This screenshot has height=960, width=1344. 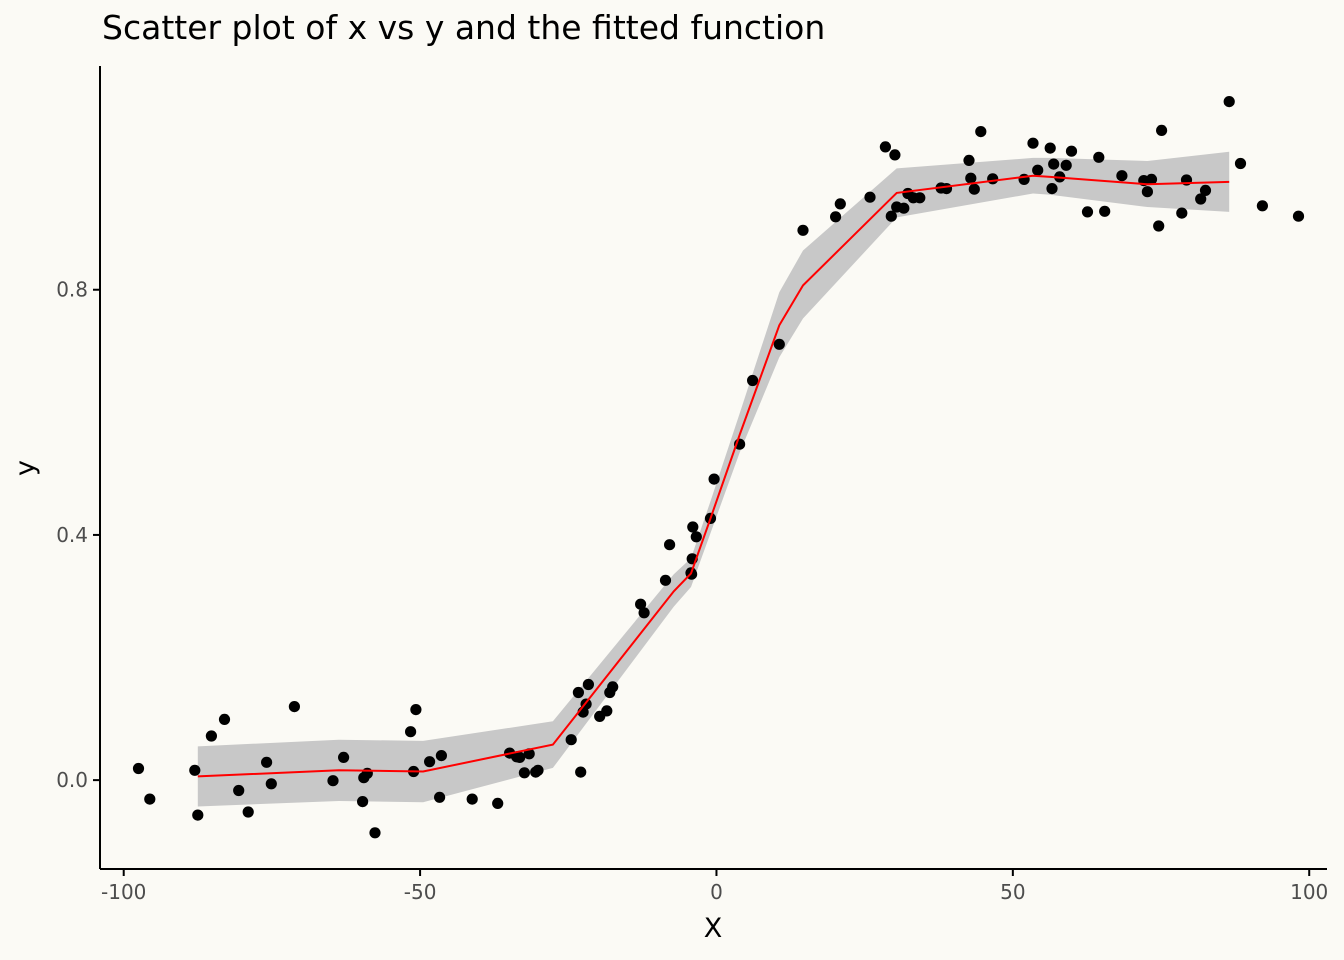 I want to click on y-tick-label: 0.0, so click(x=72, y=780).